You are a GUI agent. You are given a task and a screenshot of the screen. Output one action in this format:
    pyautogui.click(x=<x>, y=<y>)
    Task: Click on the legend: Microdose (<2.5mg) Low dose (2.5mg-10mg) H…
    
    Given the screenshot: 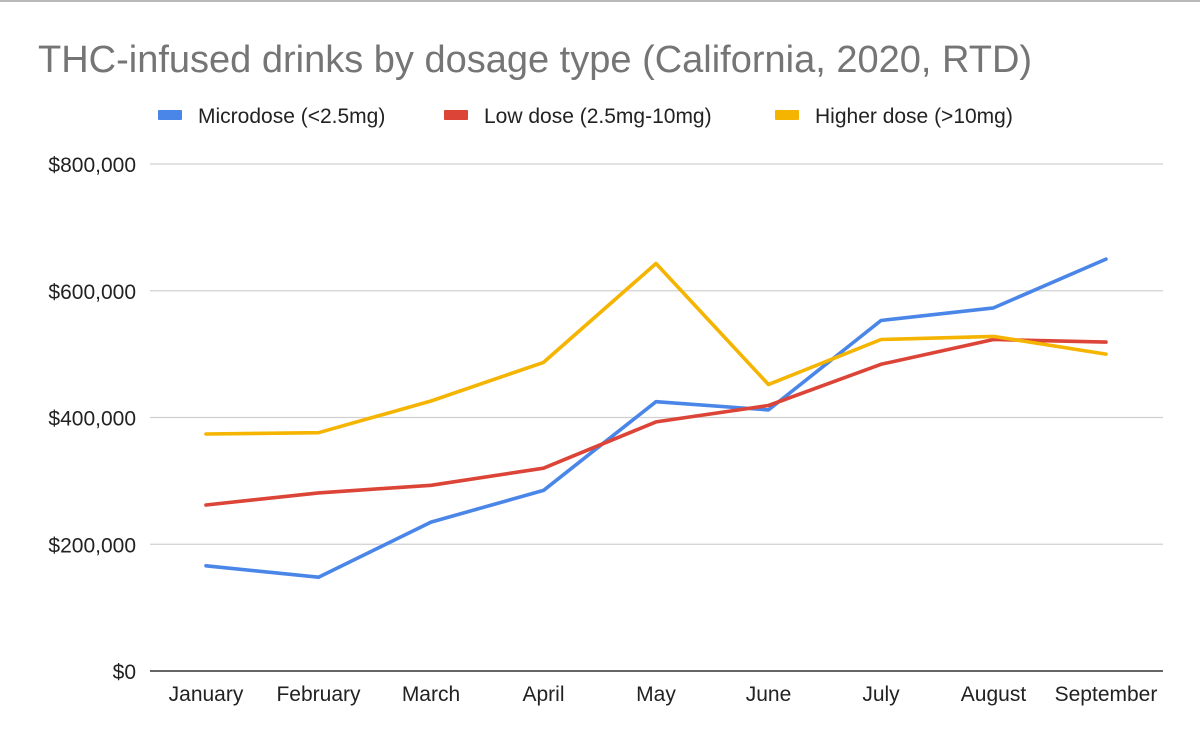 What is the action you would take?
    pyautogui.click(x=585, y=116)
    